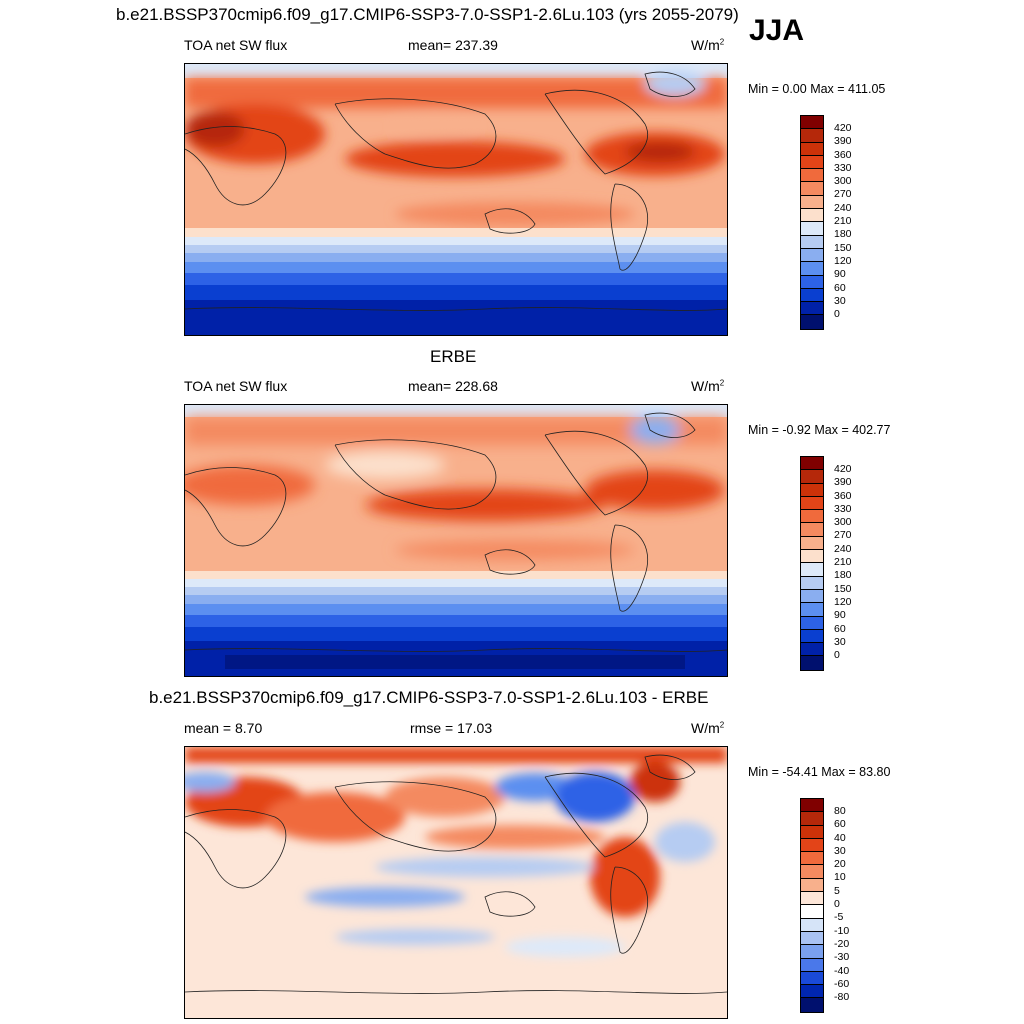 The width and height of the screenshot is (1024, 1024). I want to click on colorbar-tick-label: 120, so click(843, 601).